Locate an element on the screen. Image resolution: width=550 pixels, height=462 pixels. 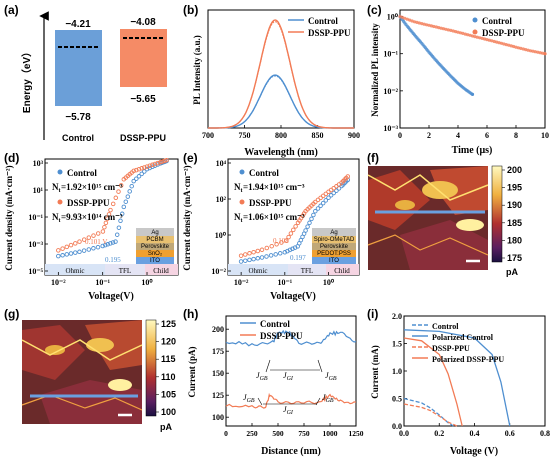
j-subscript: GI is located at coordinates (290, 379).